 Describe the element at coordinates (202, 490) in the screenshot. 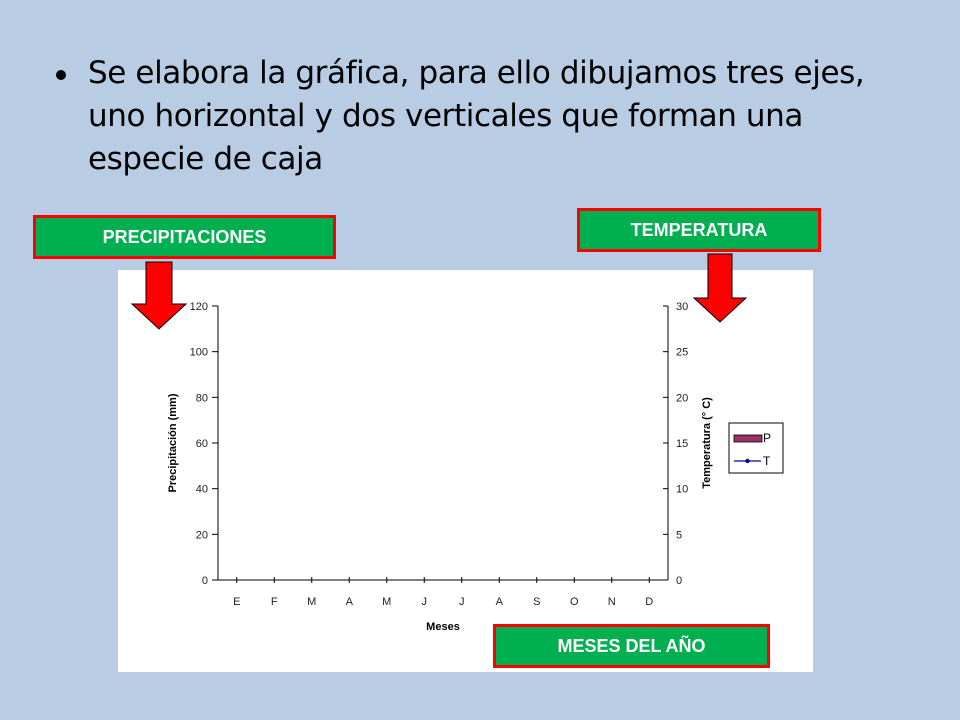

I see `y-tick-label: 40` at that location.